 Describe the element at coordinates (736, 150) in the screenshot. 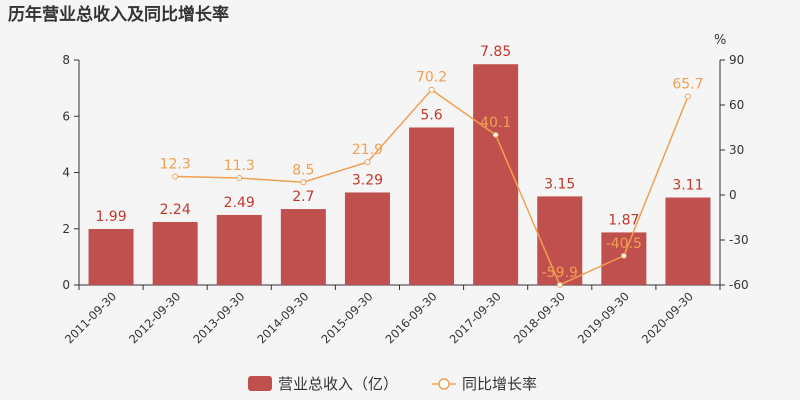

I see `right-tick-label: 30` at that location.